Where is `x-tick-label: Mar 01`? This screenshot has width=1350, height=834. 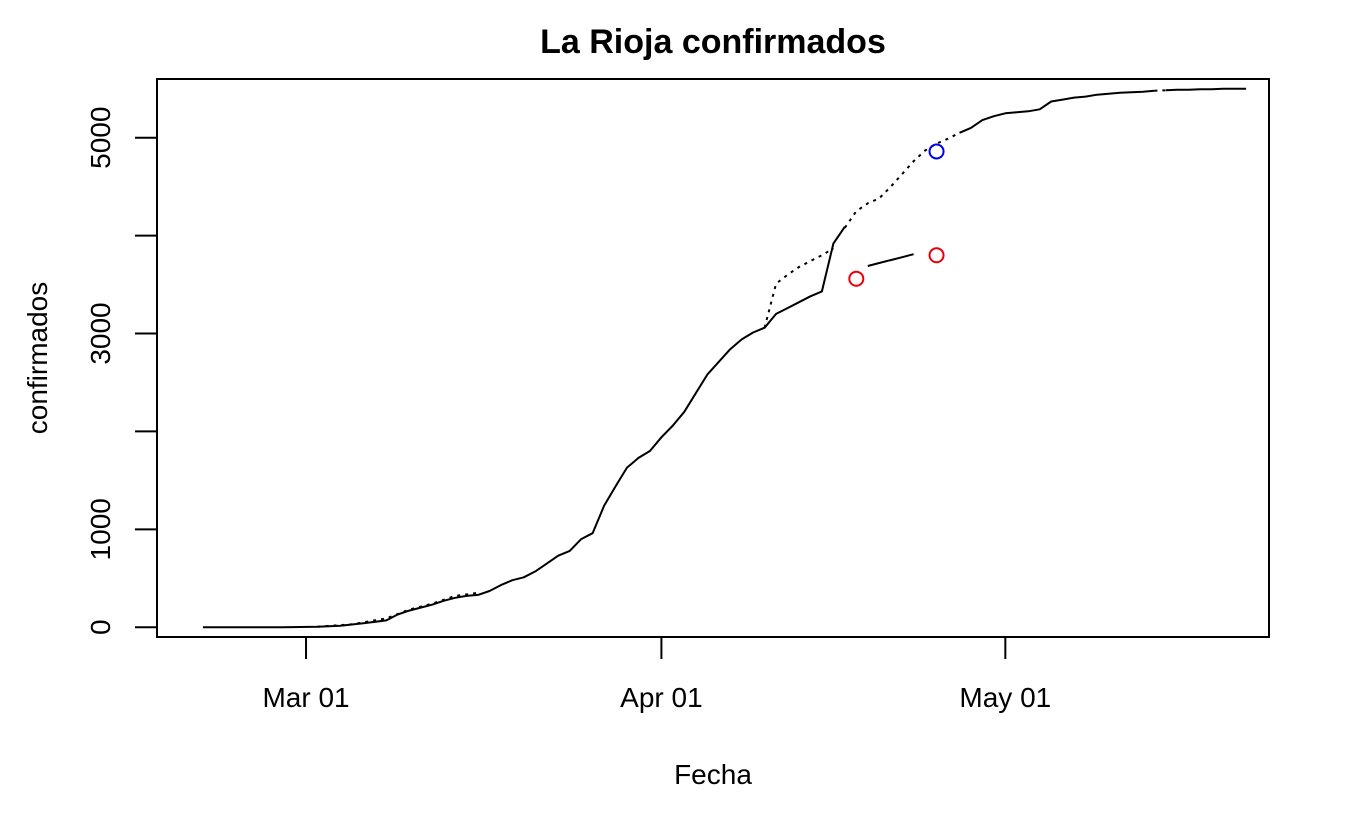 x-tick-label: Mar 01 is located at coordinates (305, 697).